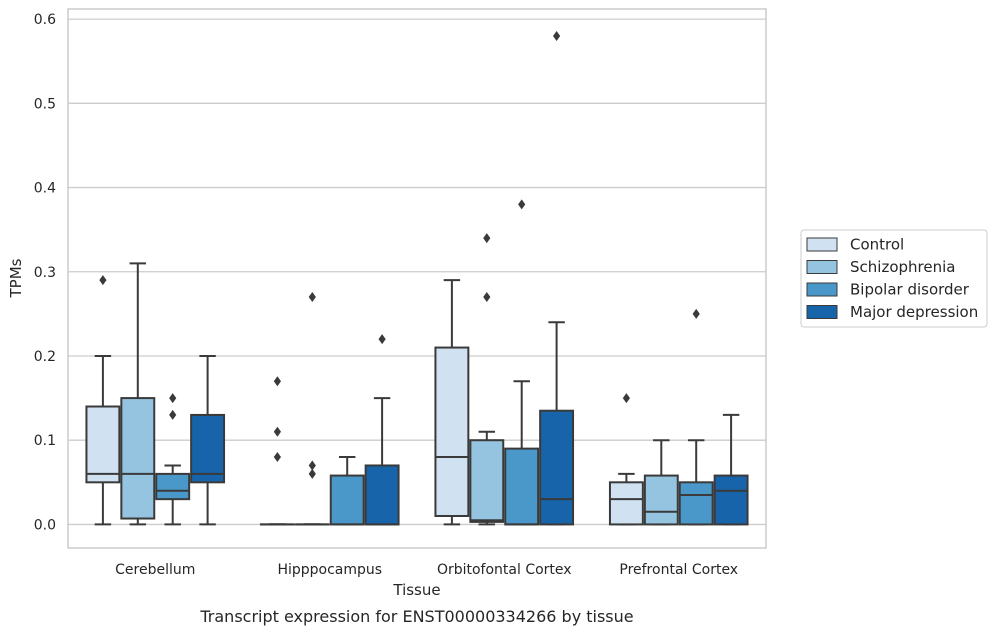 The width and height of the screenshot is (997, 634). I want to click on y-tick-label: 0.0, so click(45, 525).